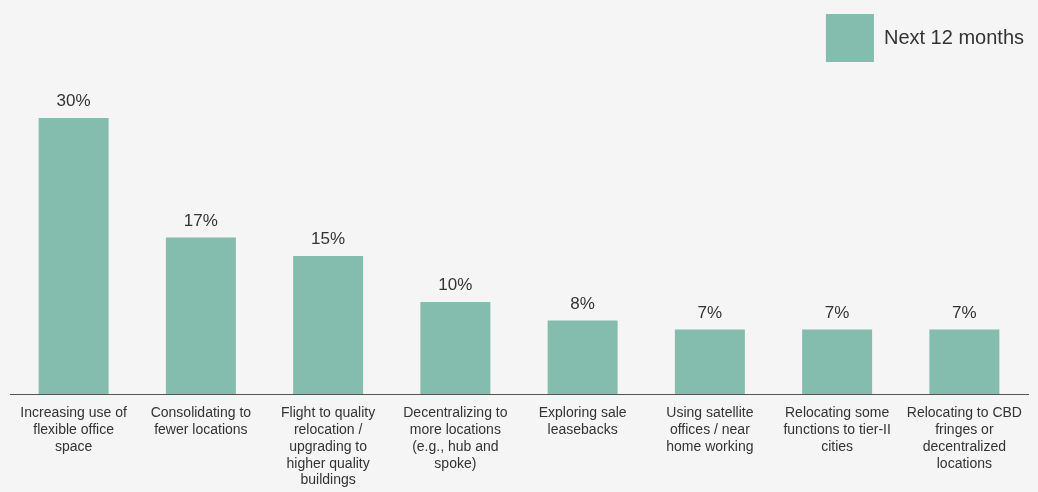 Image resolution: width=1038 pixels, height=492 pixels. I want to click on data-label: 10%, so click(455, 285).